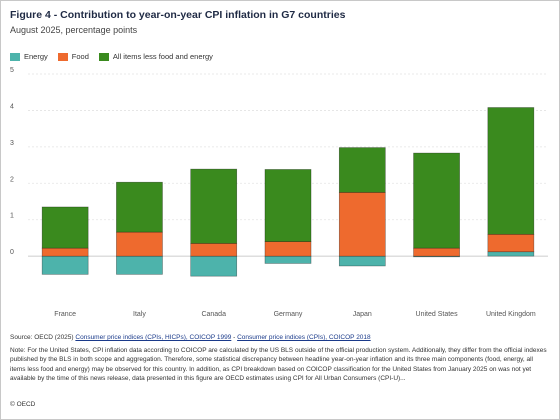  Describe the element at coordinates (214, 266) in the screenshot. I see `bar-canada-energy` at that location.